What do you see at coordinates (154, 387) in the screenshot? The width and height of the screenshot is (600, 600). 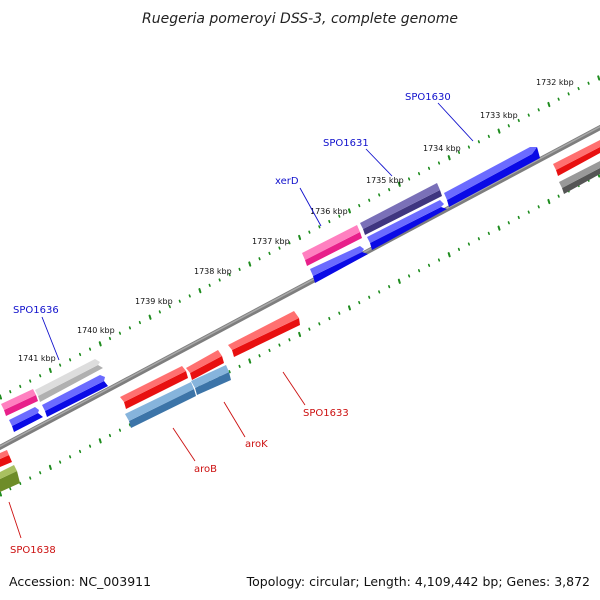 I see `gene-arob` at bounding box center [154, 387].